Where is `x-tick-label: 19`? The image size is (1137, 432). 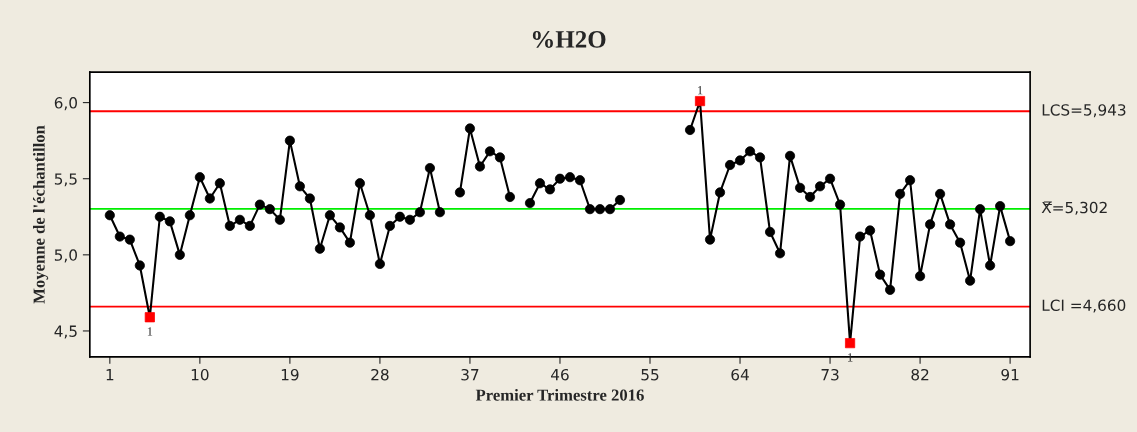 x-tick-label: 19 is located at coordinates (290, 374).